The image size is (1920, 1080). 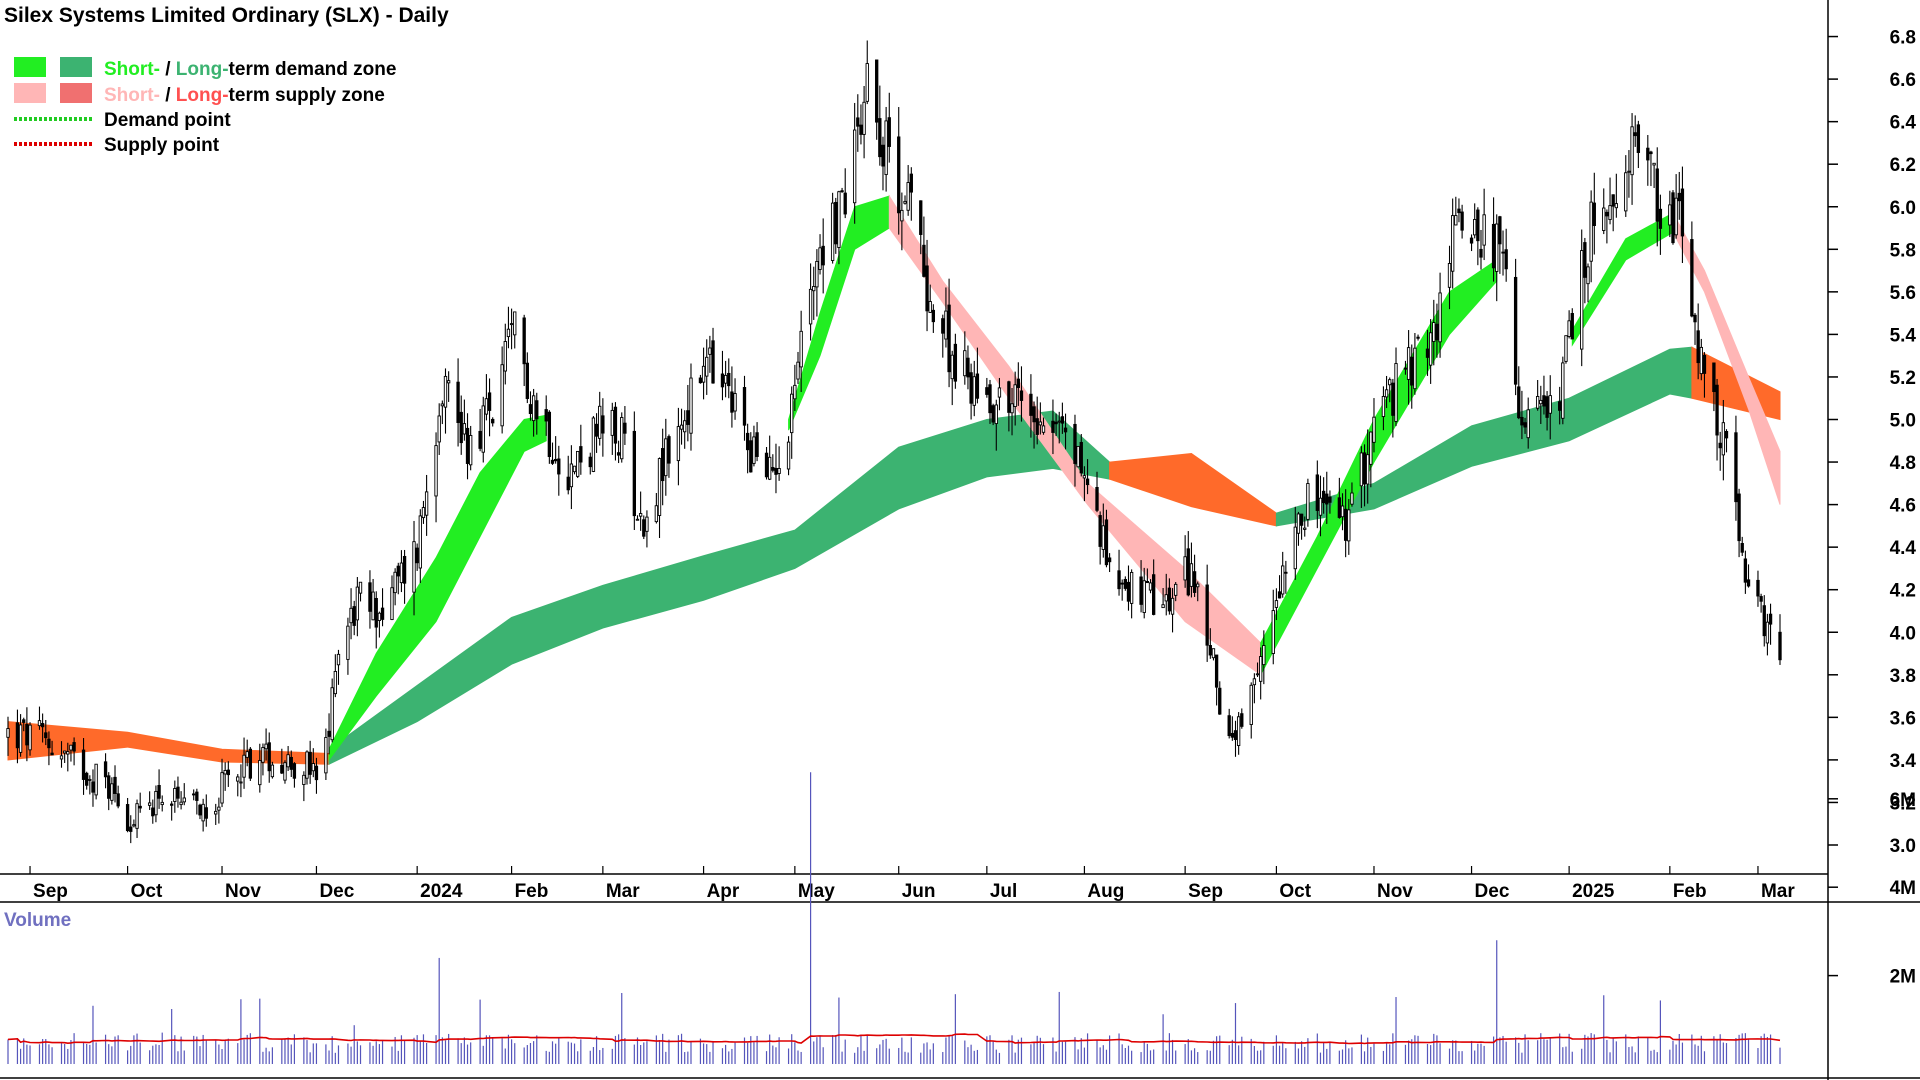 I want to click on price-tick-label: 3.0, so click(x=1903, y=846).